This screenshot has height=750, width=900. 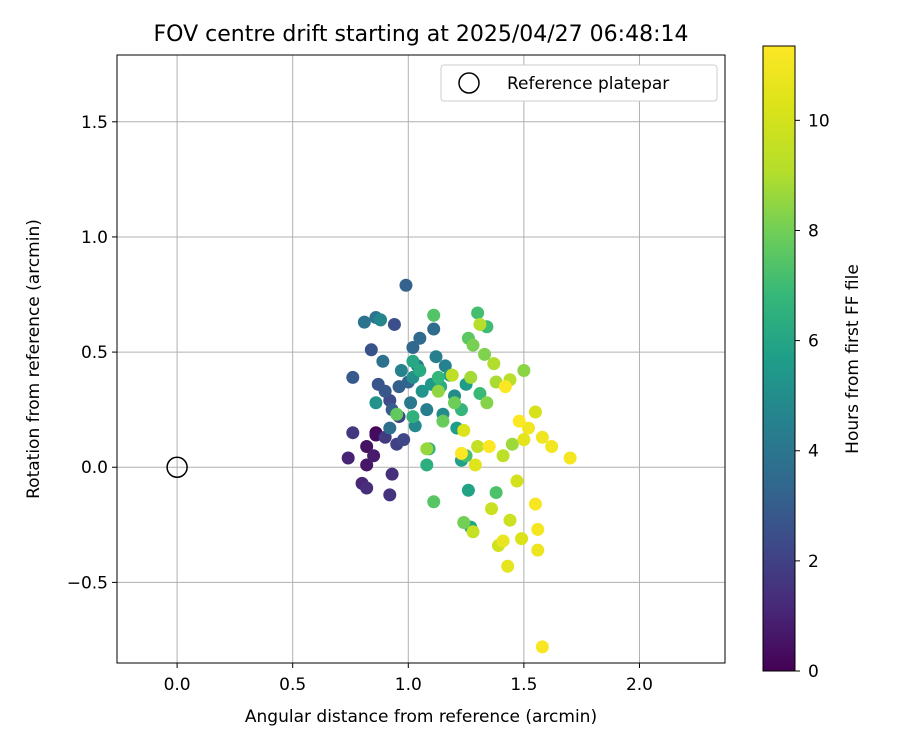 What do you see at coordinates (94, 353) in the screenshot?
I see `y-tick-label: 0.5` at bounding box center [94, 353].